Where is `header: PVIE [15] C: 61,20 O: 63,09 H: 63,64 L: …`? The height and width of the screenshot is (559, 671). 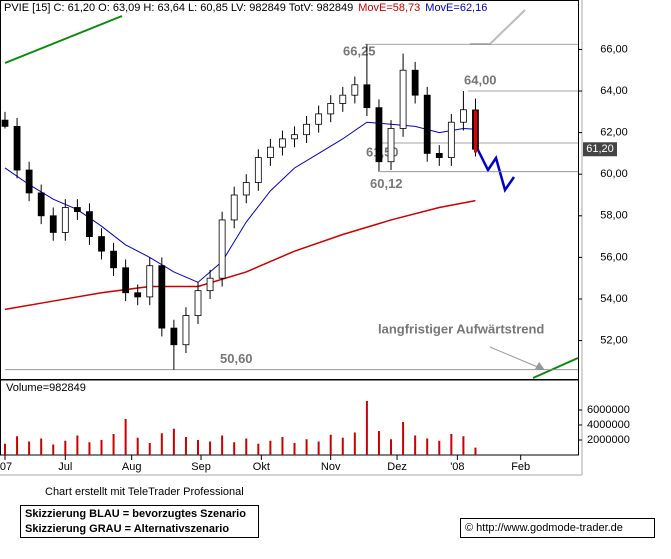 header: PVIE [15] C: 61,20 O: 63,09 H: 63,64 L: … is located at coordinates (245, 8).